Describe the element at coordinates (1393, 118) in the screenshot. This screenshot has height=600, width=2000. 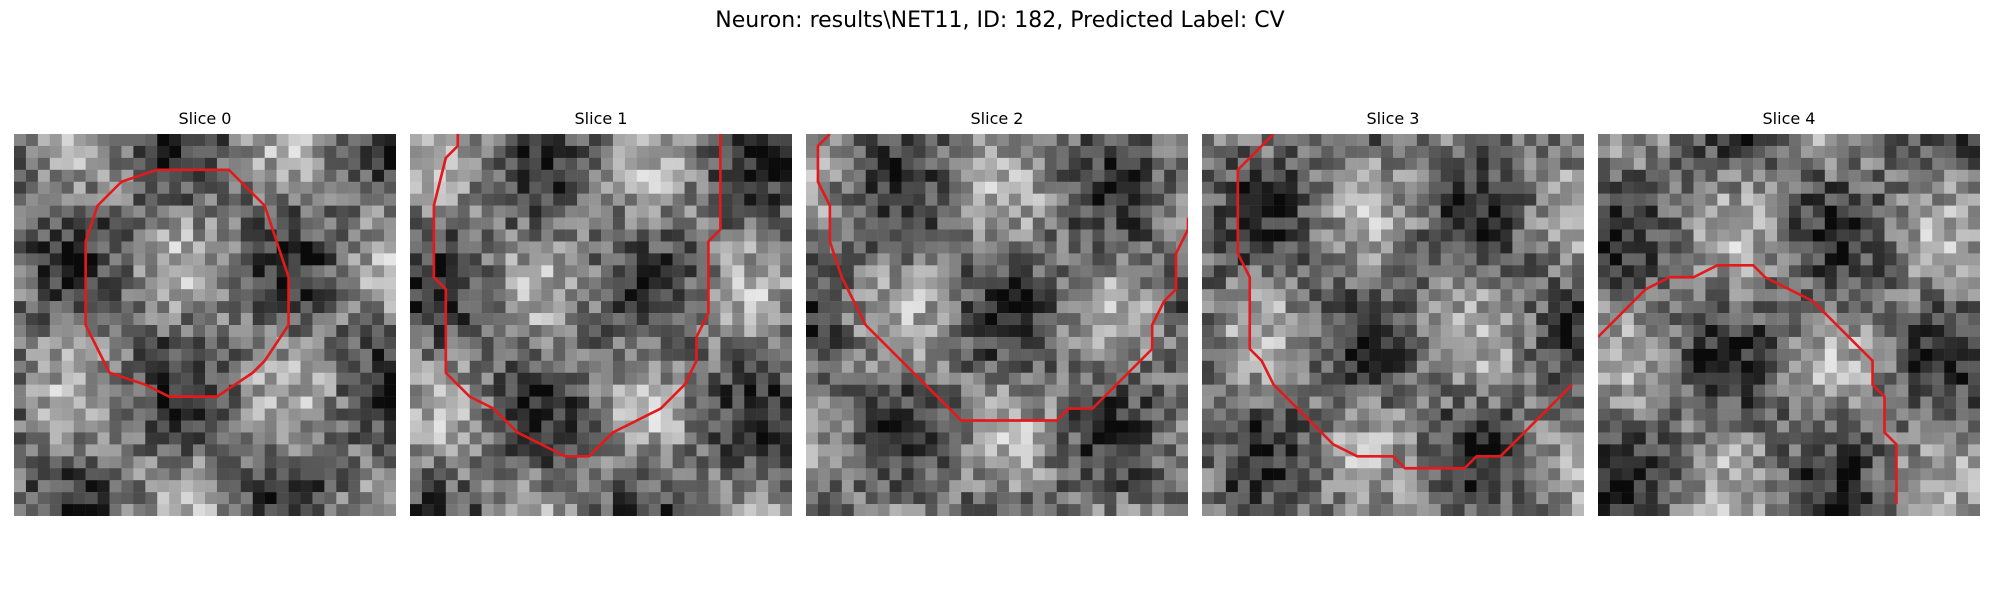
I see `slice-title-3: Slice 3` at that location.